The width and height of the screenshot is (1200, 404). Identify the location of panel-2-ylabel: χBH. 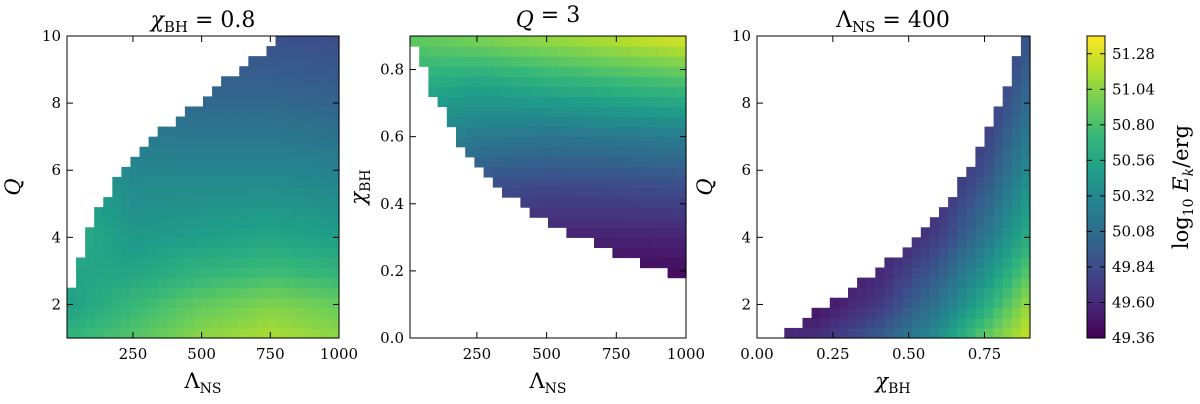
(360, 187).